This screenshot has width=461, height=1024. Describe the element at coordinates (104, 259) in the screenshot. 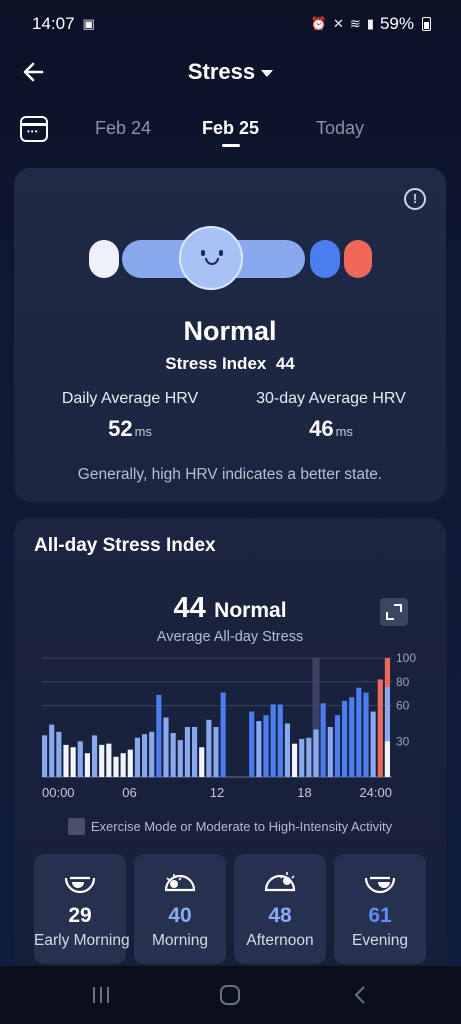

I see `gauge-segment-relaxed` at that location.